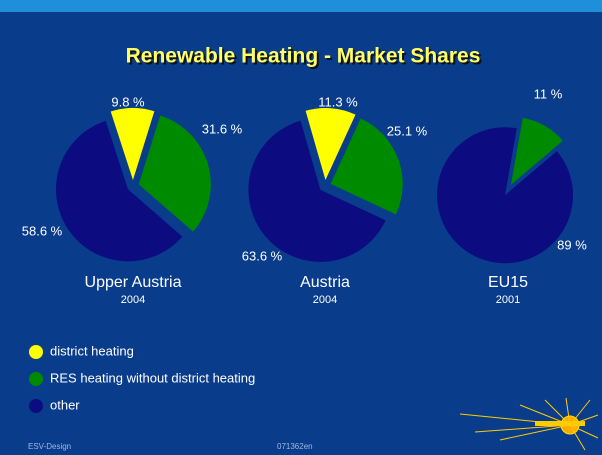  What do you see at coordinates (128, 101) in the screenshot?
I see `value-label: 9.8 %` at bounding box center [128, 101].